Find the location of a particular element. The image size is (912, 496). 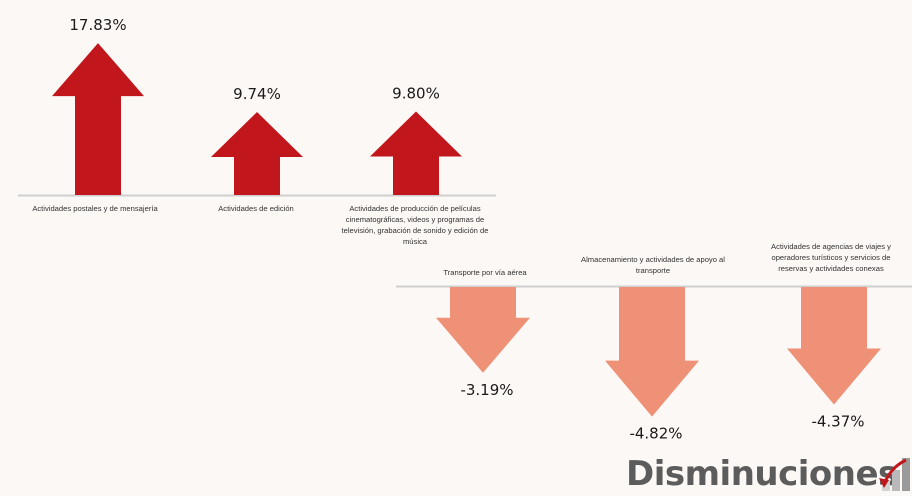

value-label-postal: 17.83% is located at coordinates (97, 25).